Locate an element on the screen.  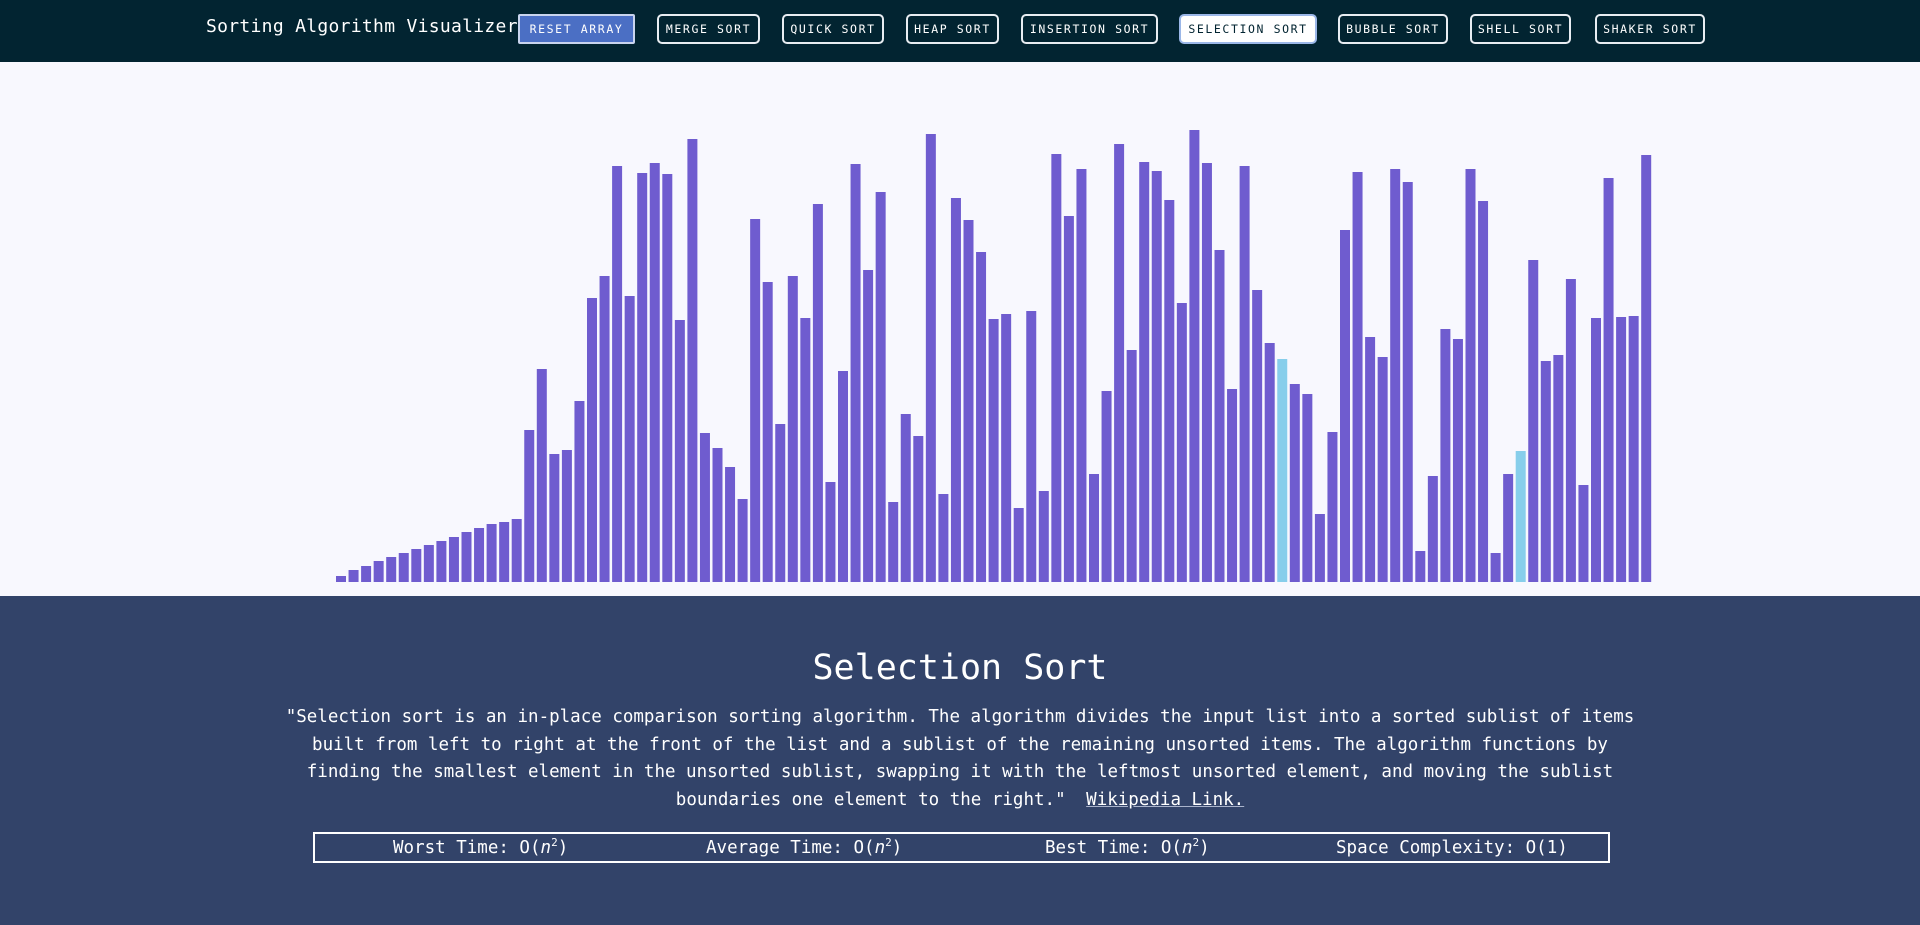
reset-array-button: RESET ARRAY is located at coordinates (576, 29).